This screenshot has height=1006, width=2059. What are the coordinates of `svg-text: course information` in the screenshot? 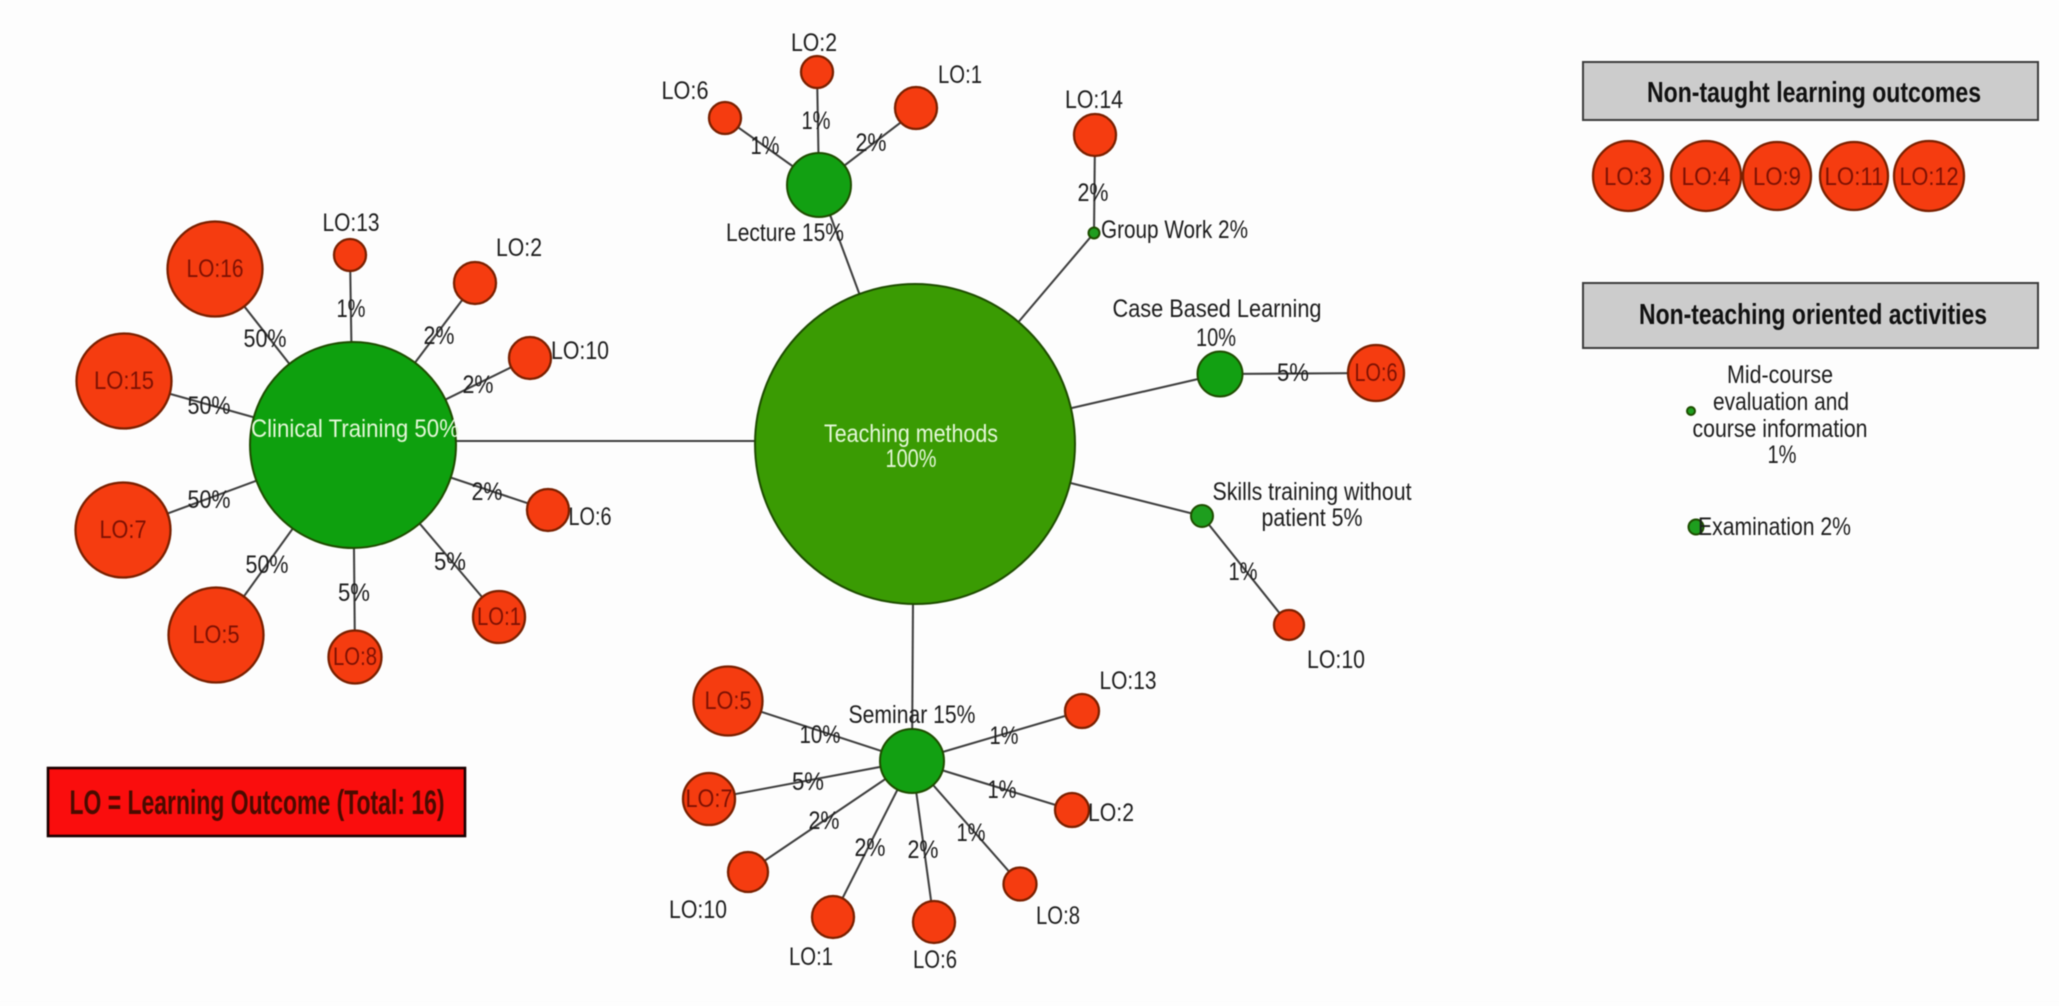 It's located at (1780, 429).